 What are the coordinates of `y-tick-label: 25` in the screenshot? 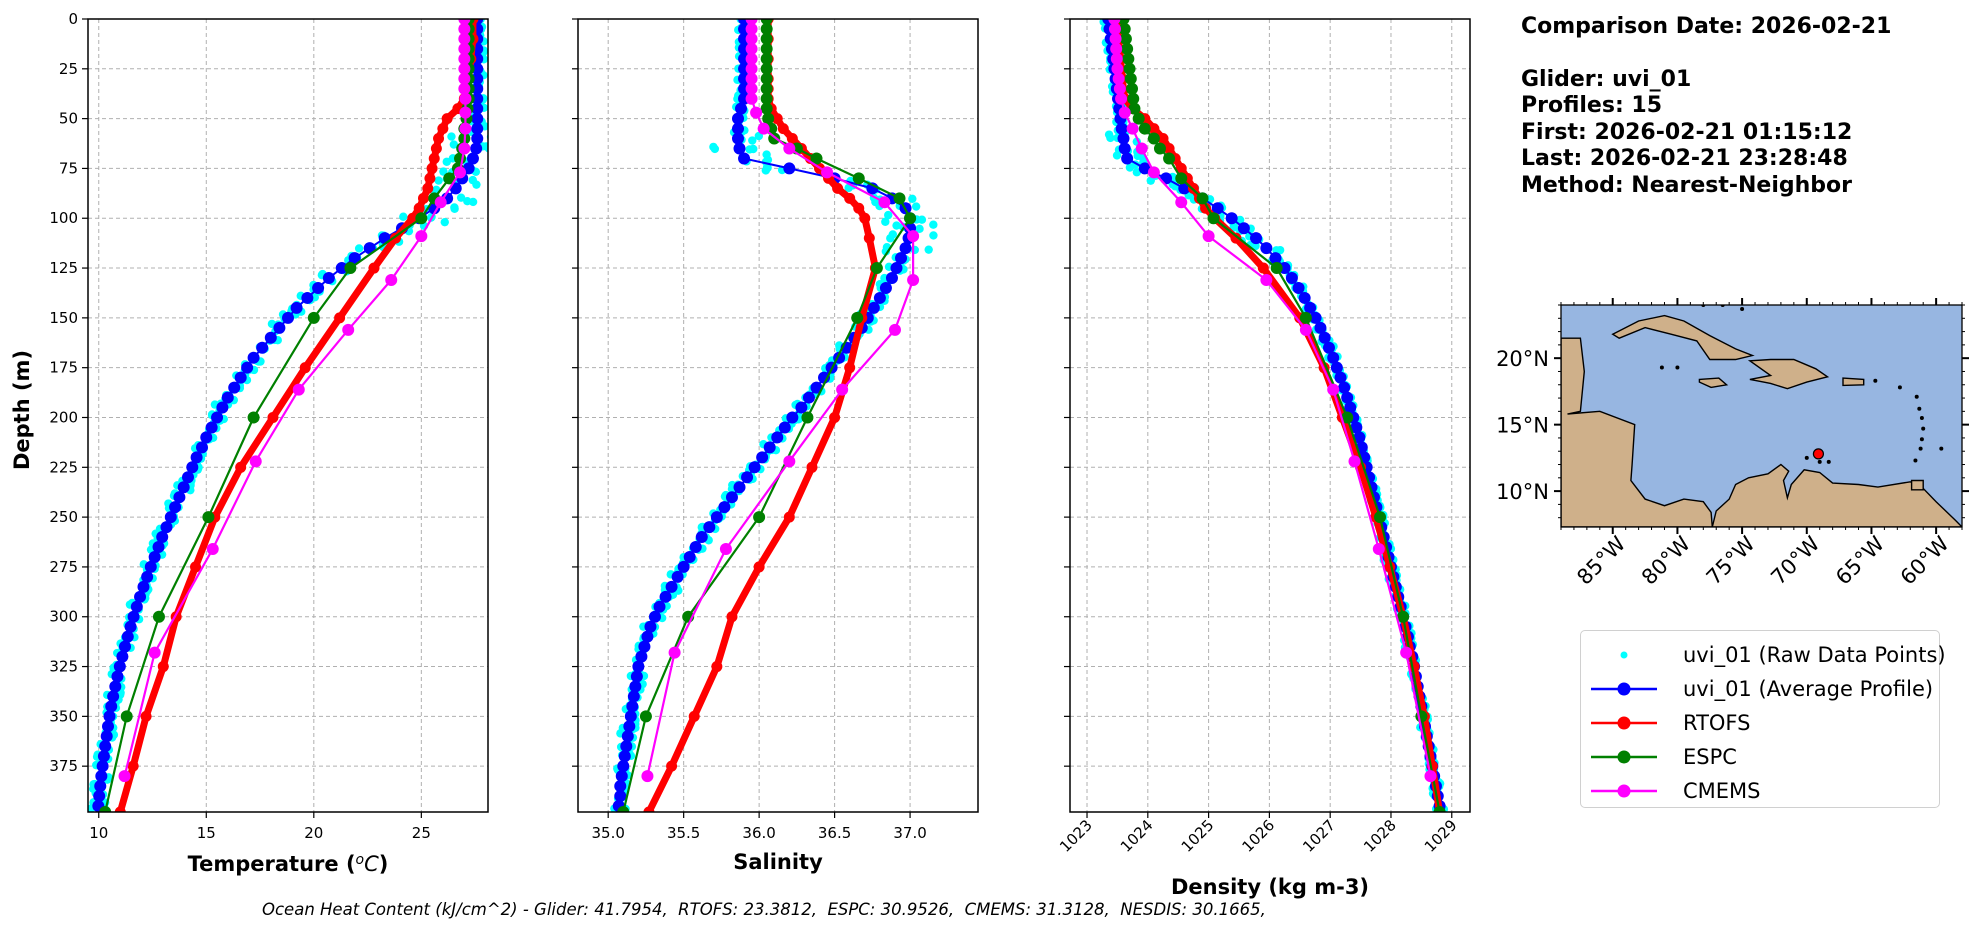 It's located at (68, 69).